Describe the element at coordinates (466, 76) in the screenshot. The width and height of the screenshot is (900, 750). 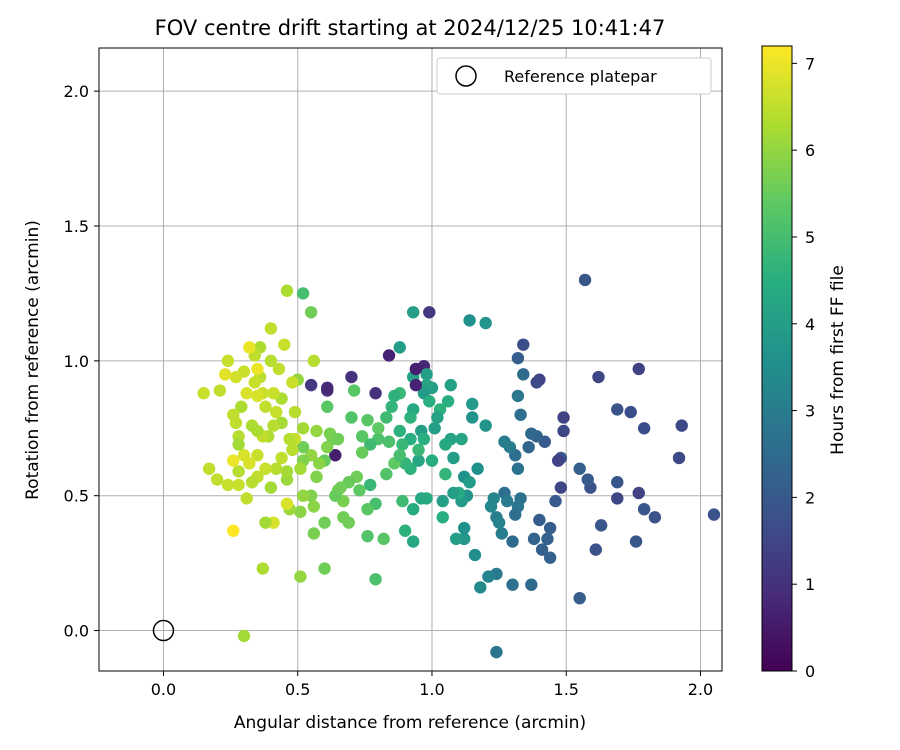
I see `legend-reference-marker` at that location.